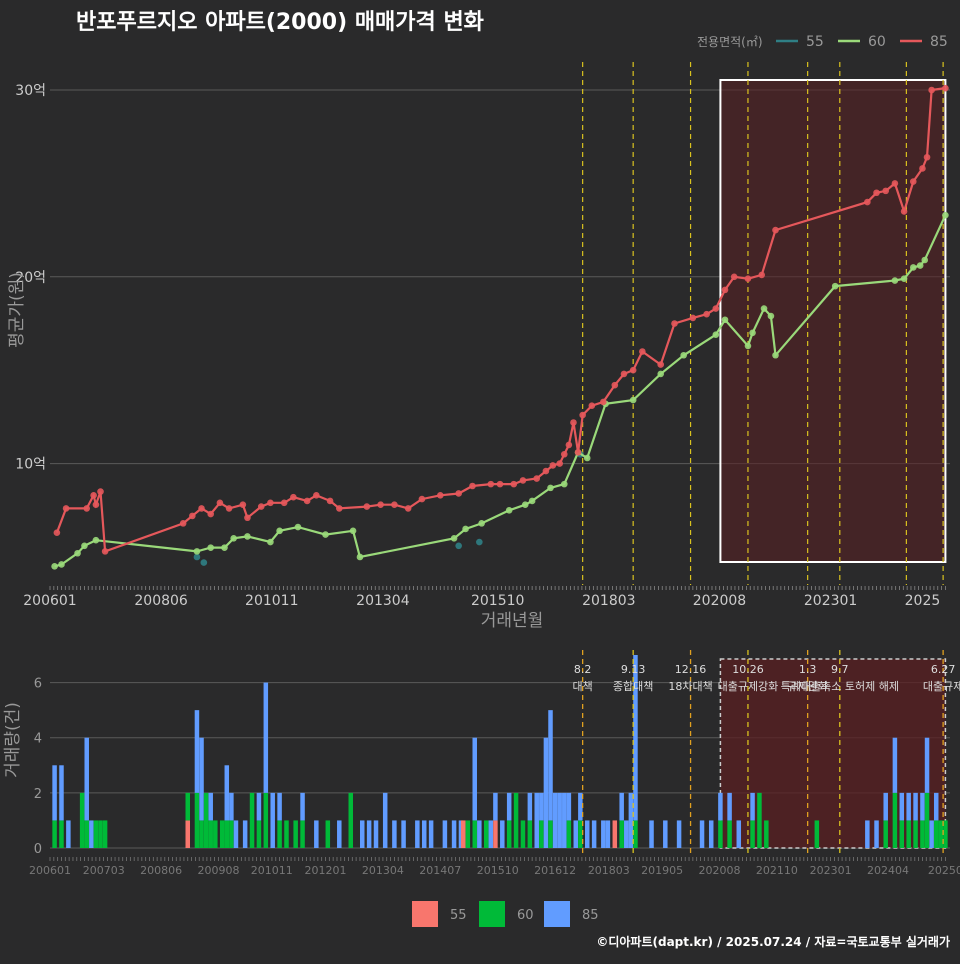 Image resolution: width=960 pixels, height=964 pixels. Describe the element at coordinates (38, 849) in the screenshot. I see `volume-y-tick-label: 0` at that location.